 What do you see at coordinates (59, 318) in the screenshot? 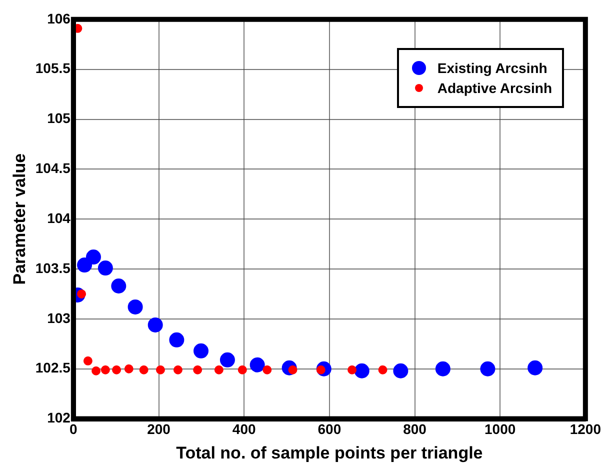
I see `y-tick-label: 103` at bounding box center [59, 318].